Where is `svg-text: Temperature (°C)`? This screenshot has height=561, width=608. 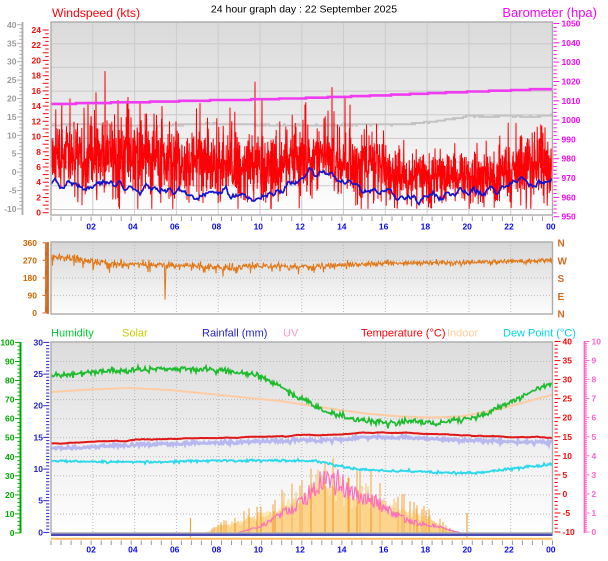
svg-text: Temperature (°C) is located at coordinates (403, 334).